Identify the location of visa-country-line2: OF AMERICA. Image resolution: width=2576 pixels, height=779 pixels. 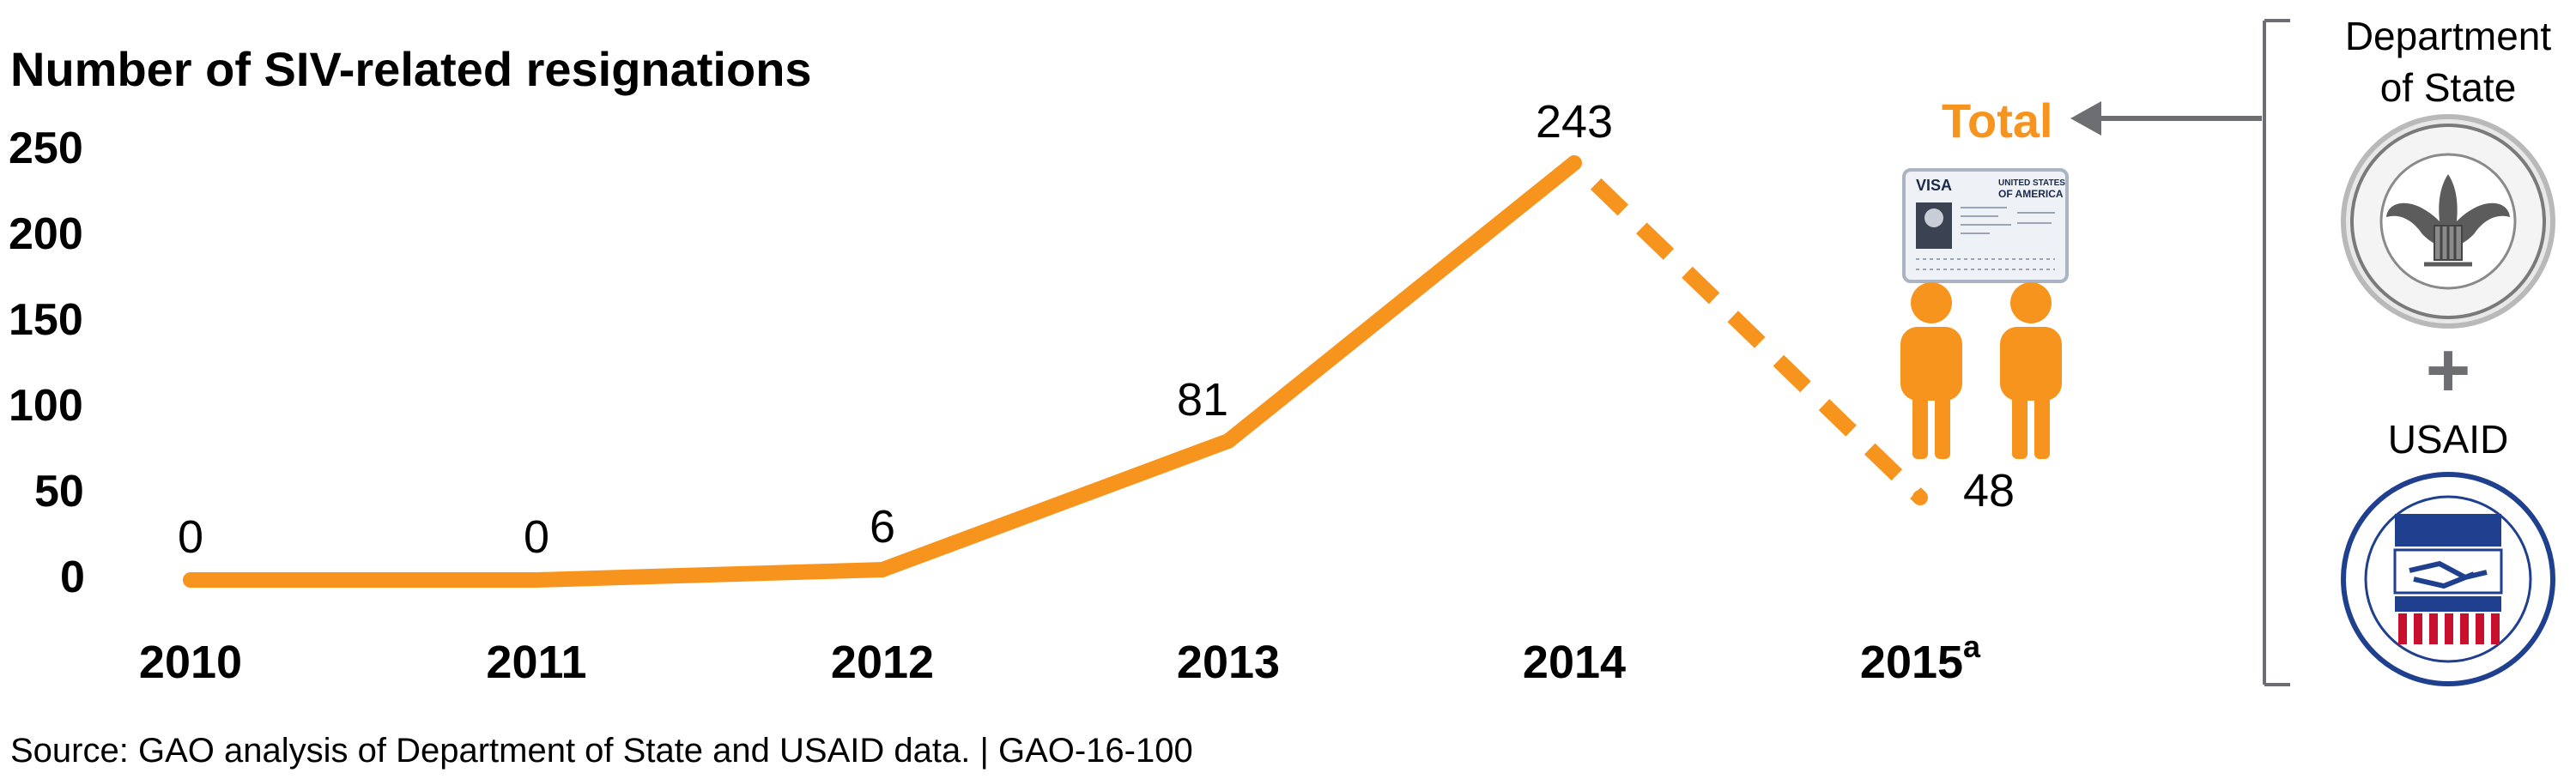
(2031, 194).